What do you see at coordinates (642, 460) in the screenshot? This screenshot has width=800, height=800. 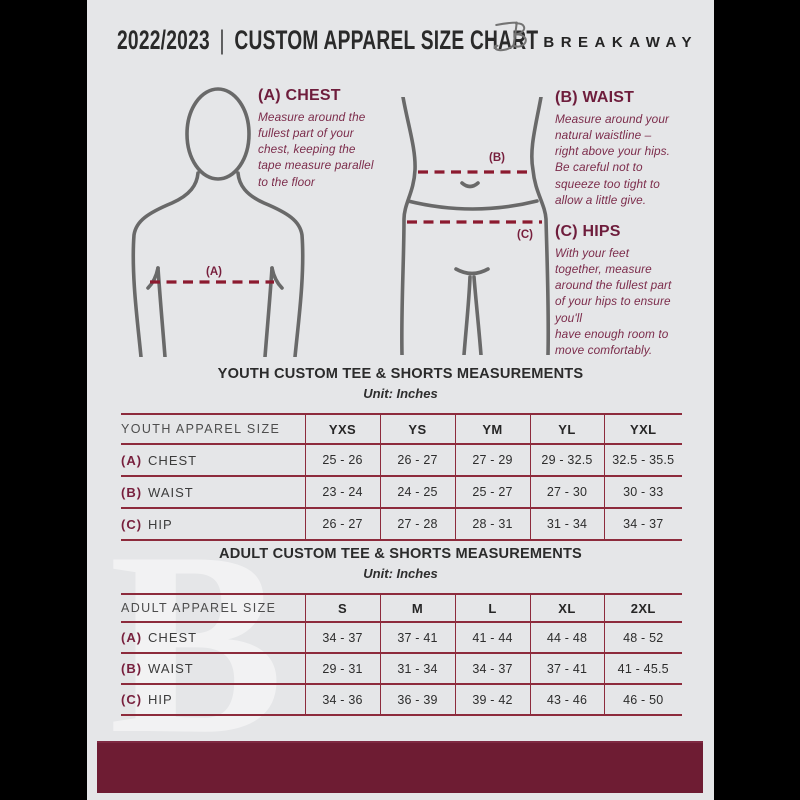 I see `table-cell: 32.5 - 35.5` at bounding box center [642, 460].